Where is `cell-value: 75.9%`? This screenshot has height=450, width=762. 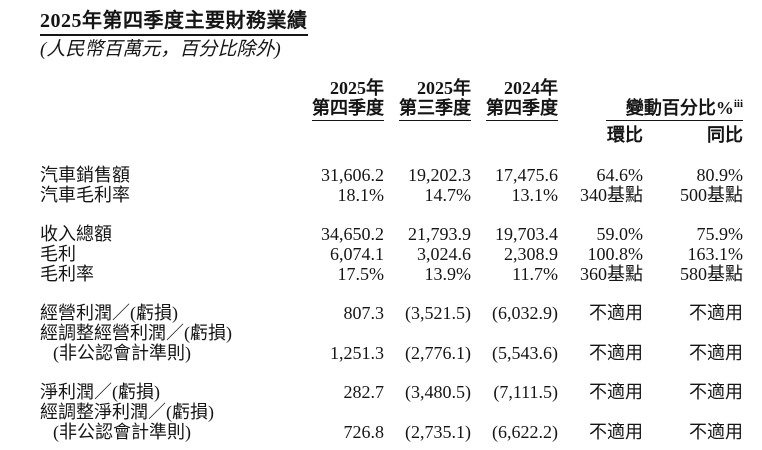
cell-value: 75.9% is located at coordinates (720, 234).